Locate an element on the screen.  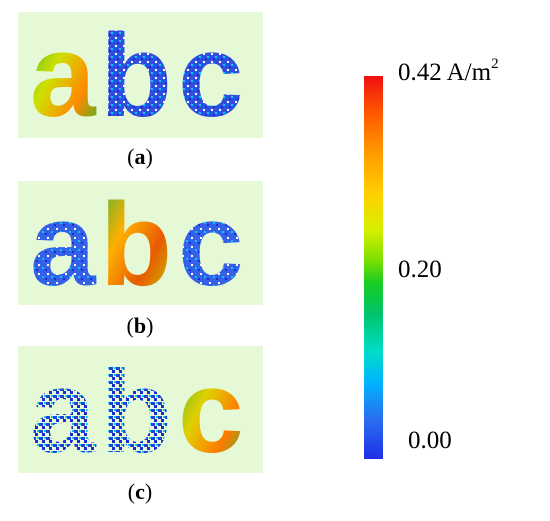
current-density-map-b: a b c is located at coordinates (140, 243).